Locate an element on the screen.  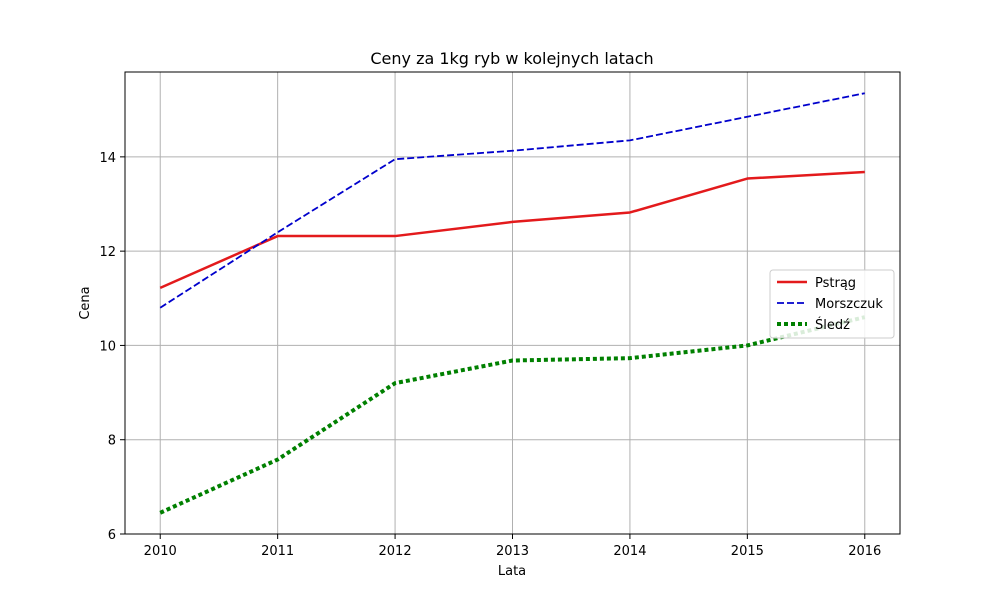
y-axis-label: Cena is located at coordinates (85, 302).